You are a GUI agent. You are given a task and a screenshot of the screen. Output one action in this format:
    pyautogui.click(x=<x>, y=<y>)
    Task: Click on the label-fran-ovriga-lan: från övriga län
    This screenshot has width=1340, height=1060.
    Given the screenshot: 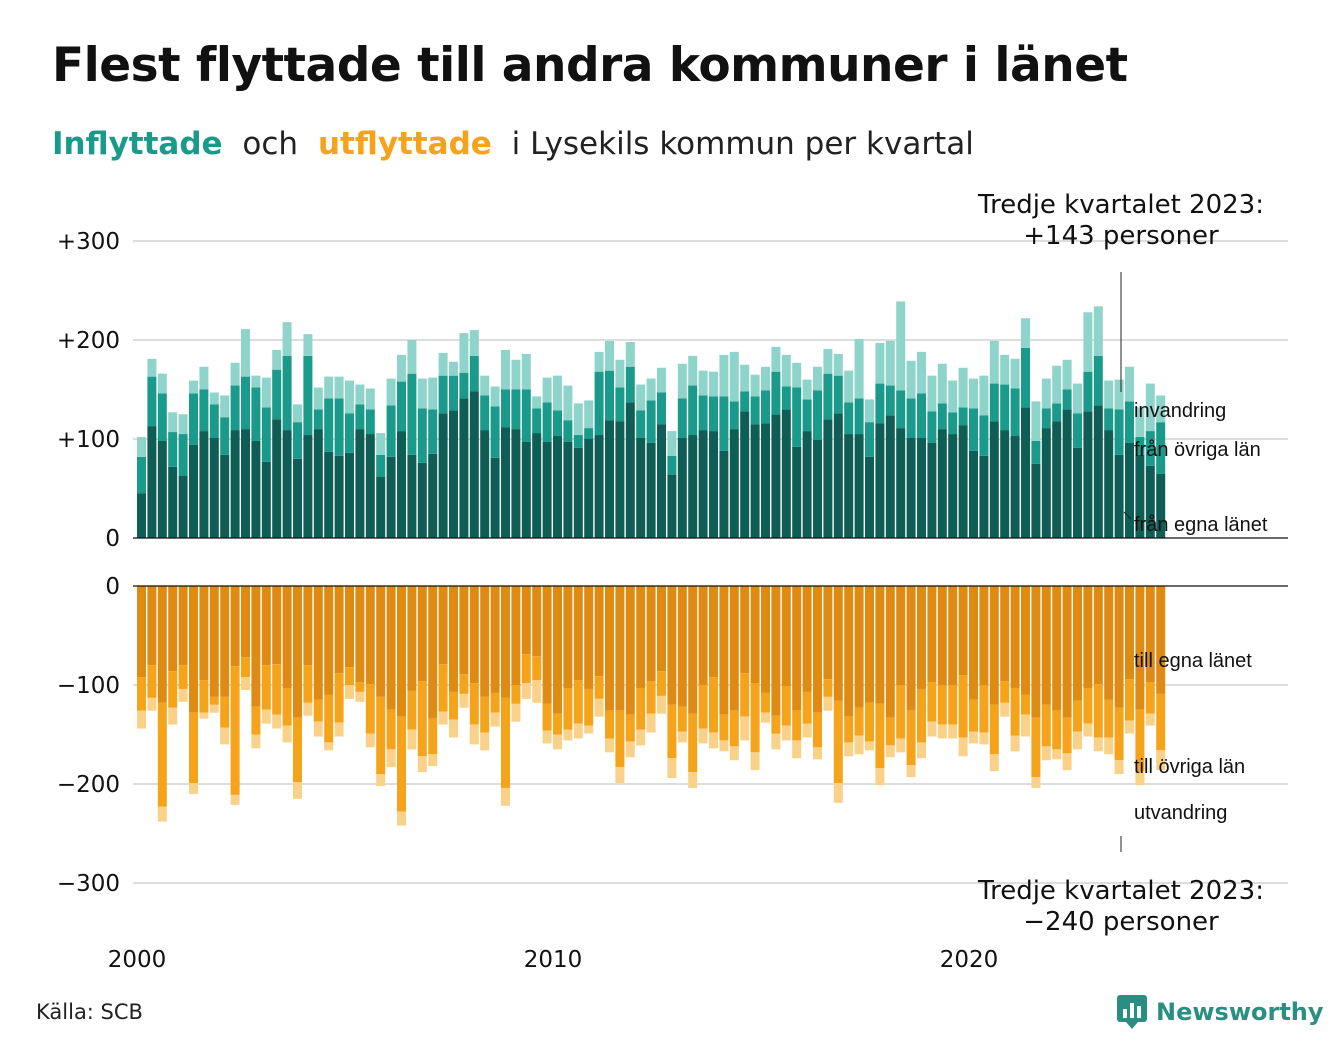 What is the action you would take?
    pyautogui.click(x=1197, y=450)
    